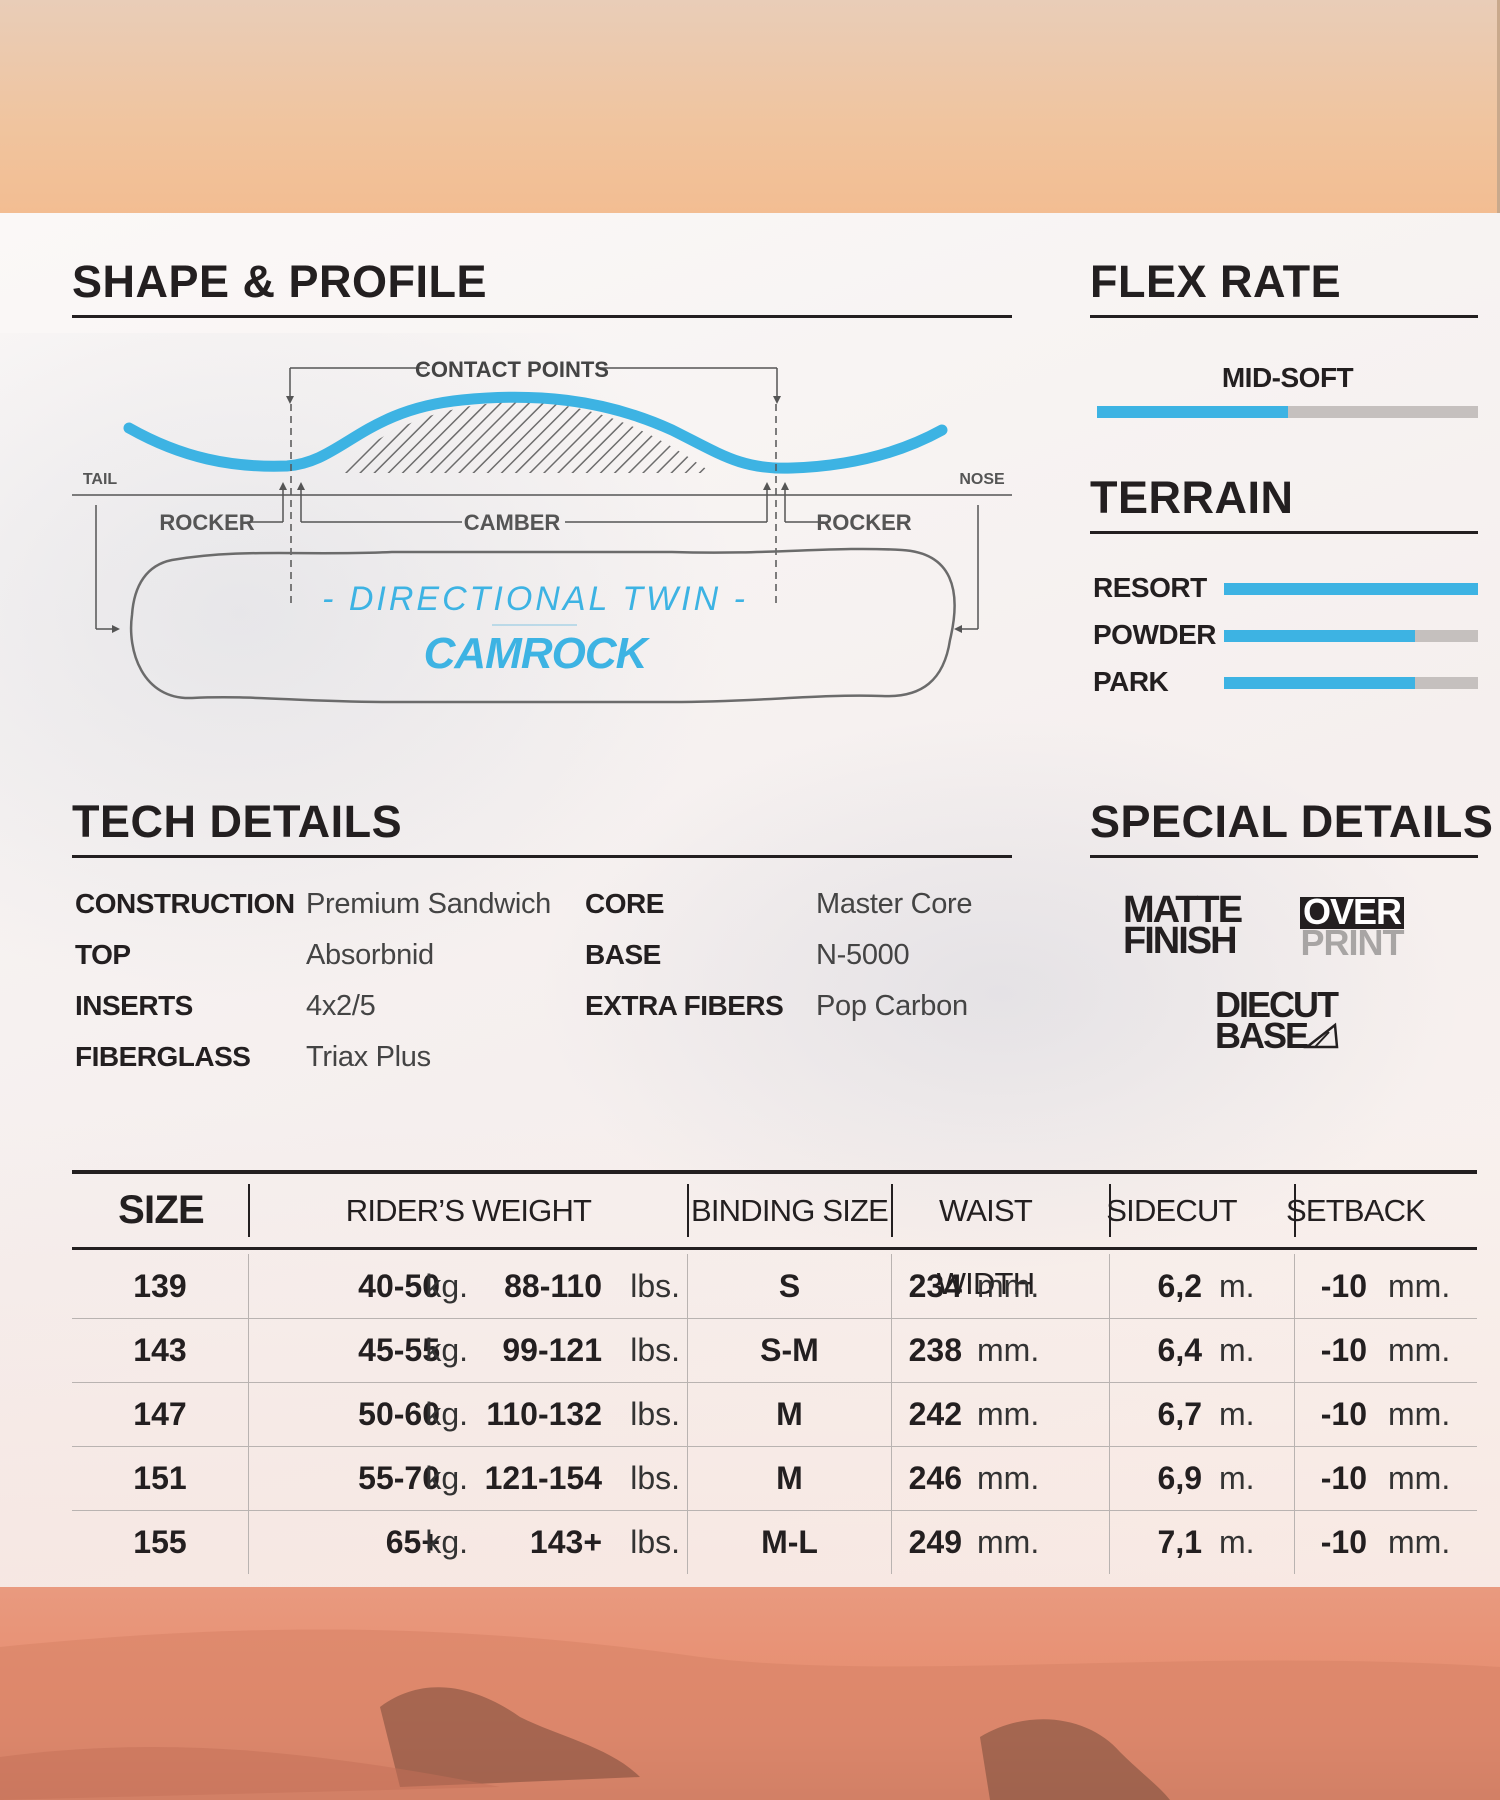 The height and width of the screenshot is (1800, 1500). What do you see at coordinates (935, 1542) in the screenshot?
I see `cell-waist-width: 249` at bounding box center [935, 1542].